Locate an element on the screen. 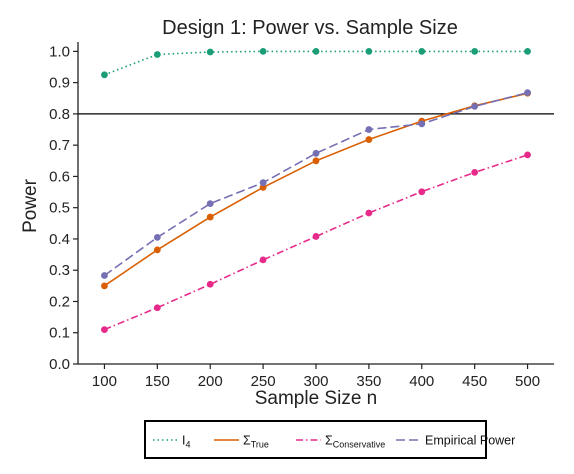 This screenshot has width=574, height=474. x-tick-label: 250 is located at coordinates (263, 381).